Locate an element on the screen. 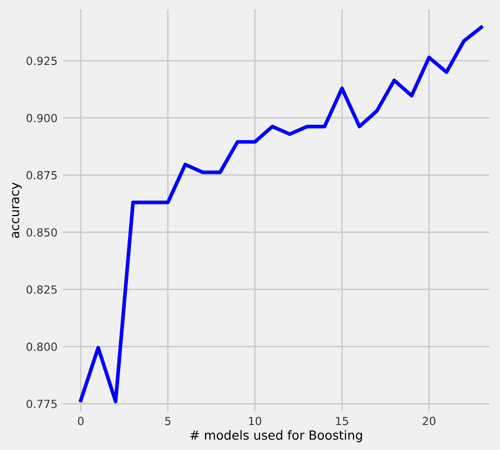 The height and width of the screenshot is (450, 500). x-tick-label: 5 is located at coordinates (167, 421).